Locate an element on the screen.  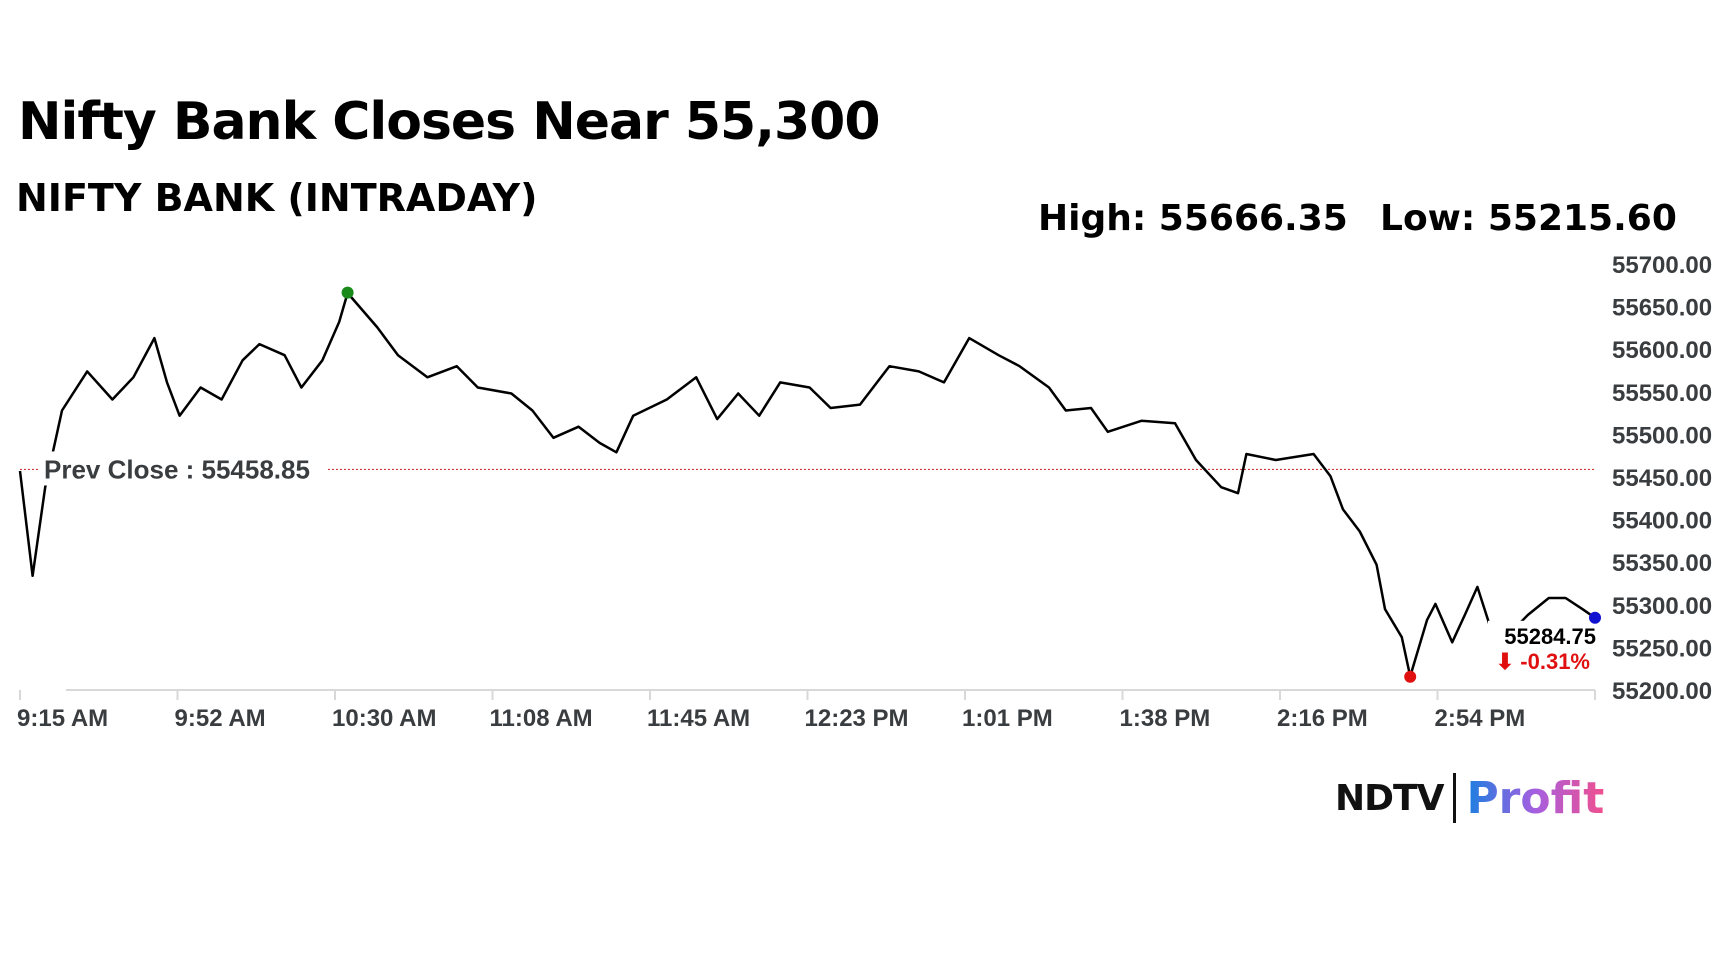
x-tick-label: 1:38 PM is located at coordinates (1165, 718).